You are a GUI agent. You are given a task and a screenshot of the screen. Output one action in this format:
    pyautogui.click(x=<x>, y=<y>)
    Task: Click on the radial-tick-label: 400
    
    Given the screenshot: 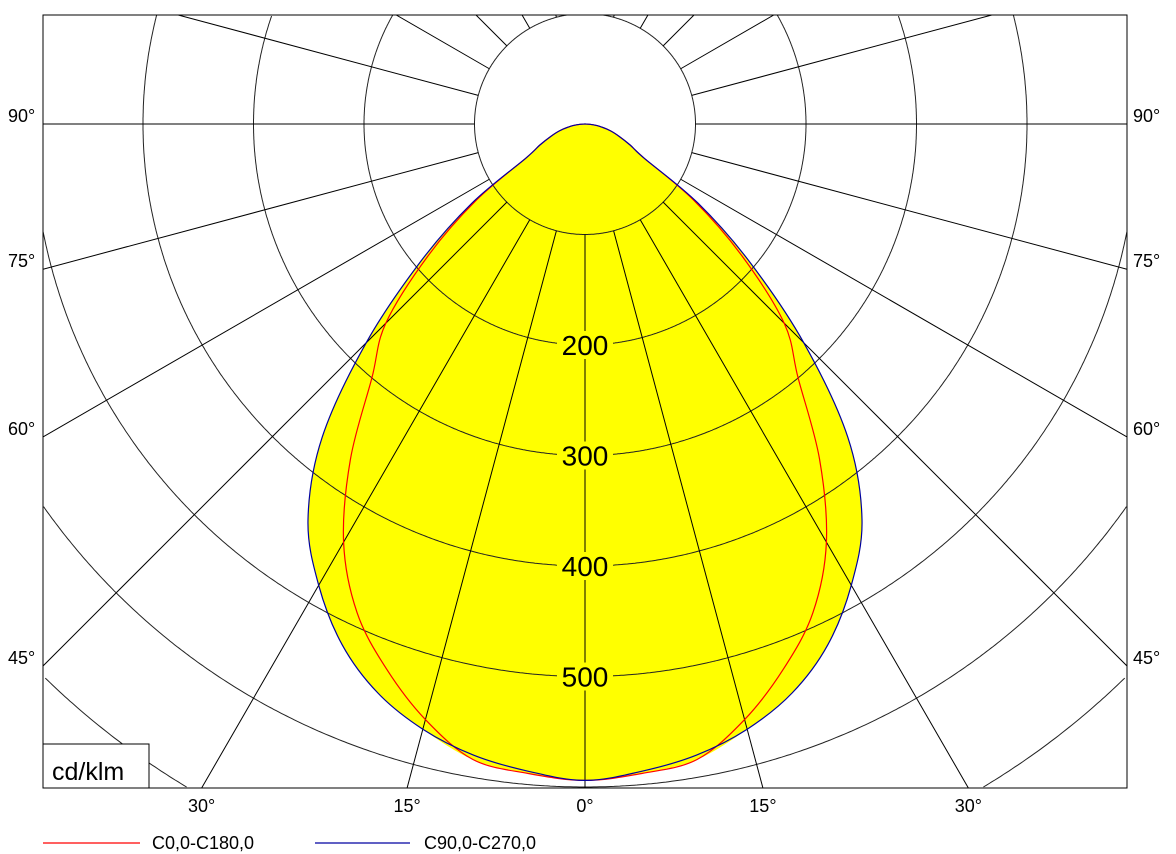 What is the action you would take?
    pyautogui.click(x=585, y=566)
    